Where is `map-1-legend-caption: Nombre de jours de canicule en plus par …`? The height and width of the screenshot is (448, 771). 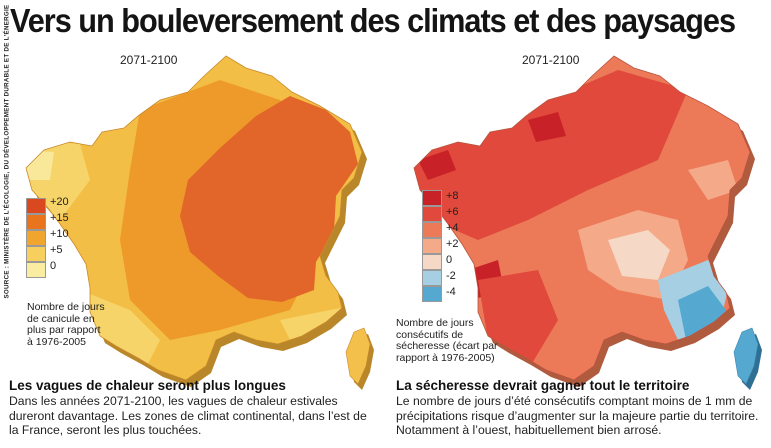 map-1-legend-caption: Nombre de jours de canicule en plus par … is located at coordinates (66, 324).